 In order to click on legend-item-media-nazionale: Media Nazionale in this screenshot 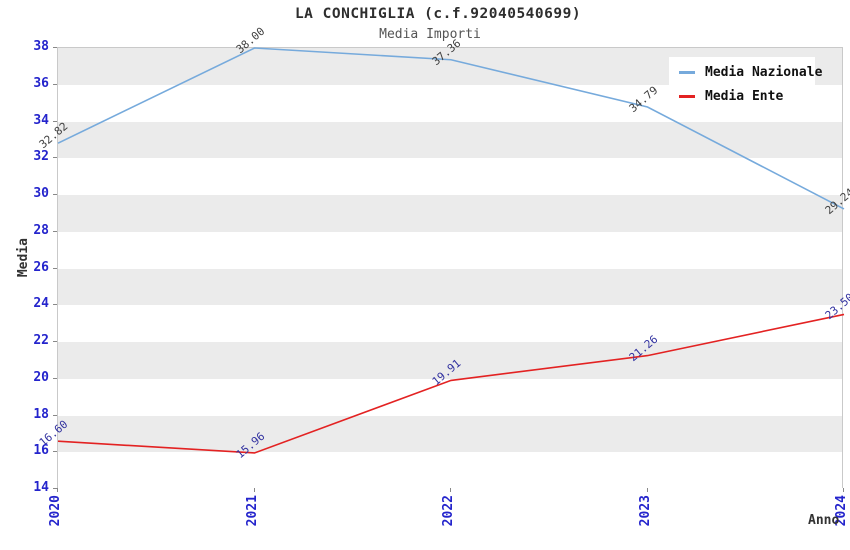, I will do `click(750, 72)`.